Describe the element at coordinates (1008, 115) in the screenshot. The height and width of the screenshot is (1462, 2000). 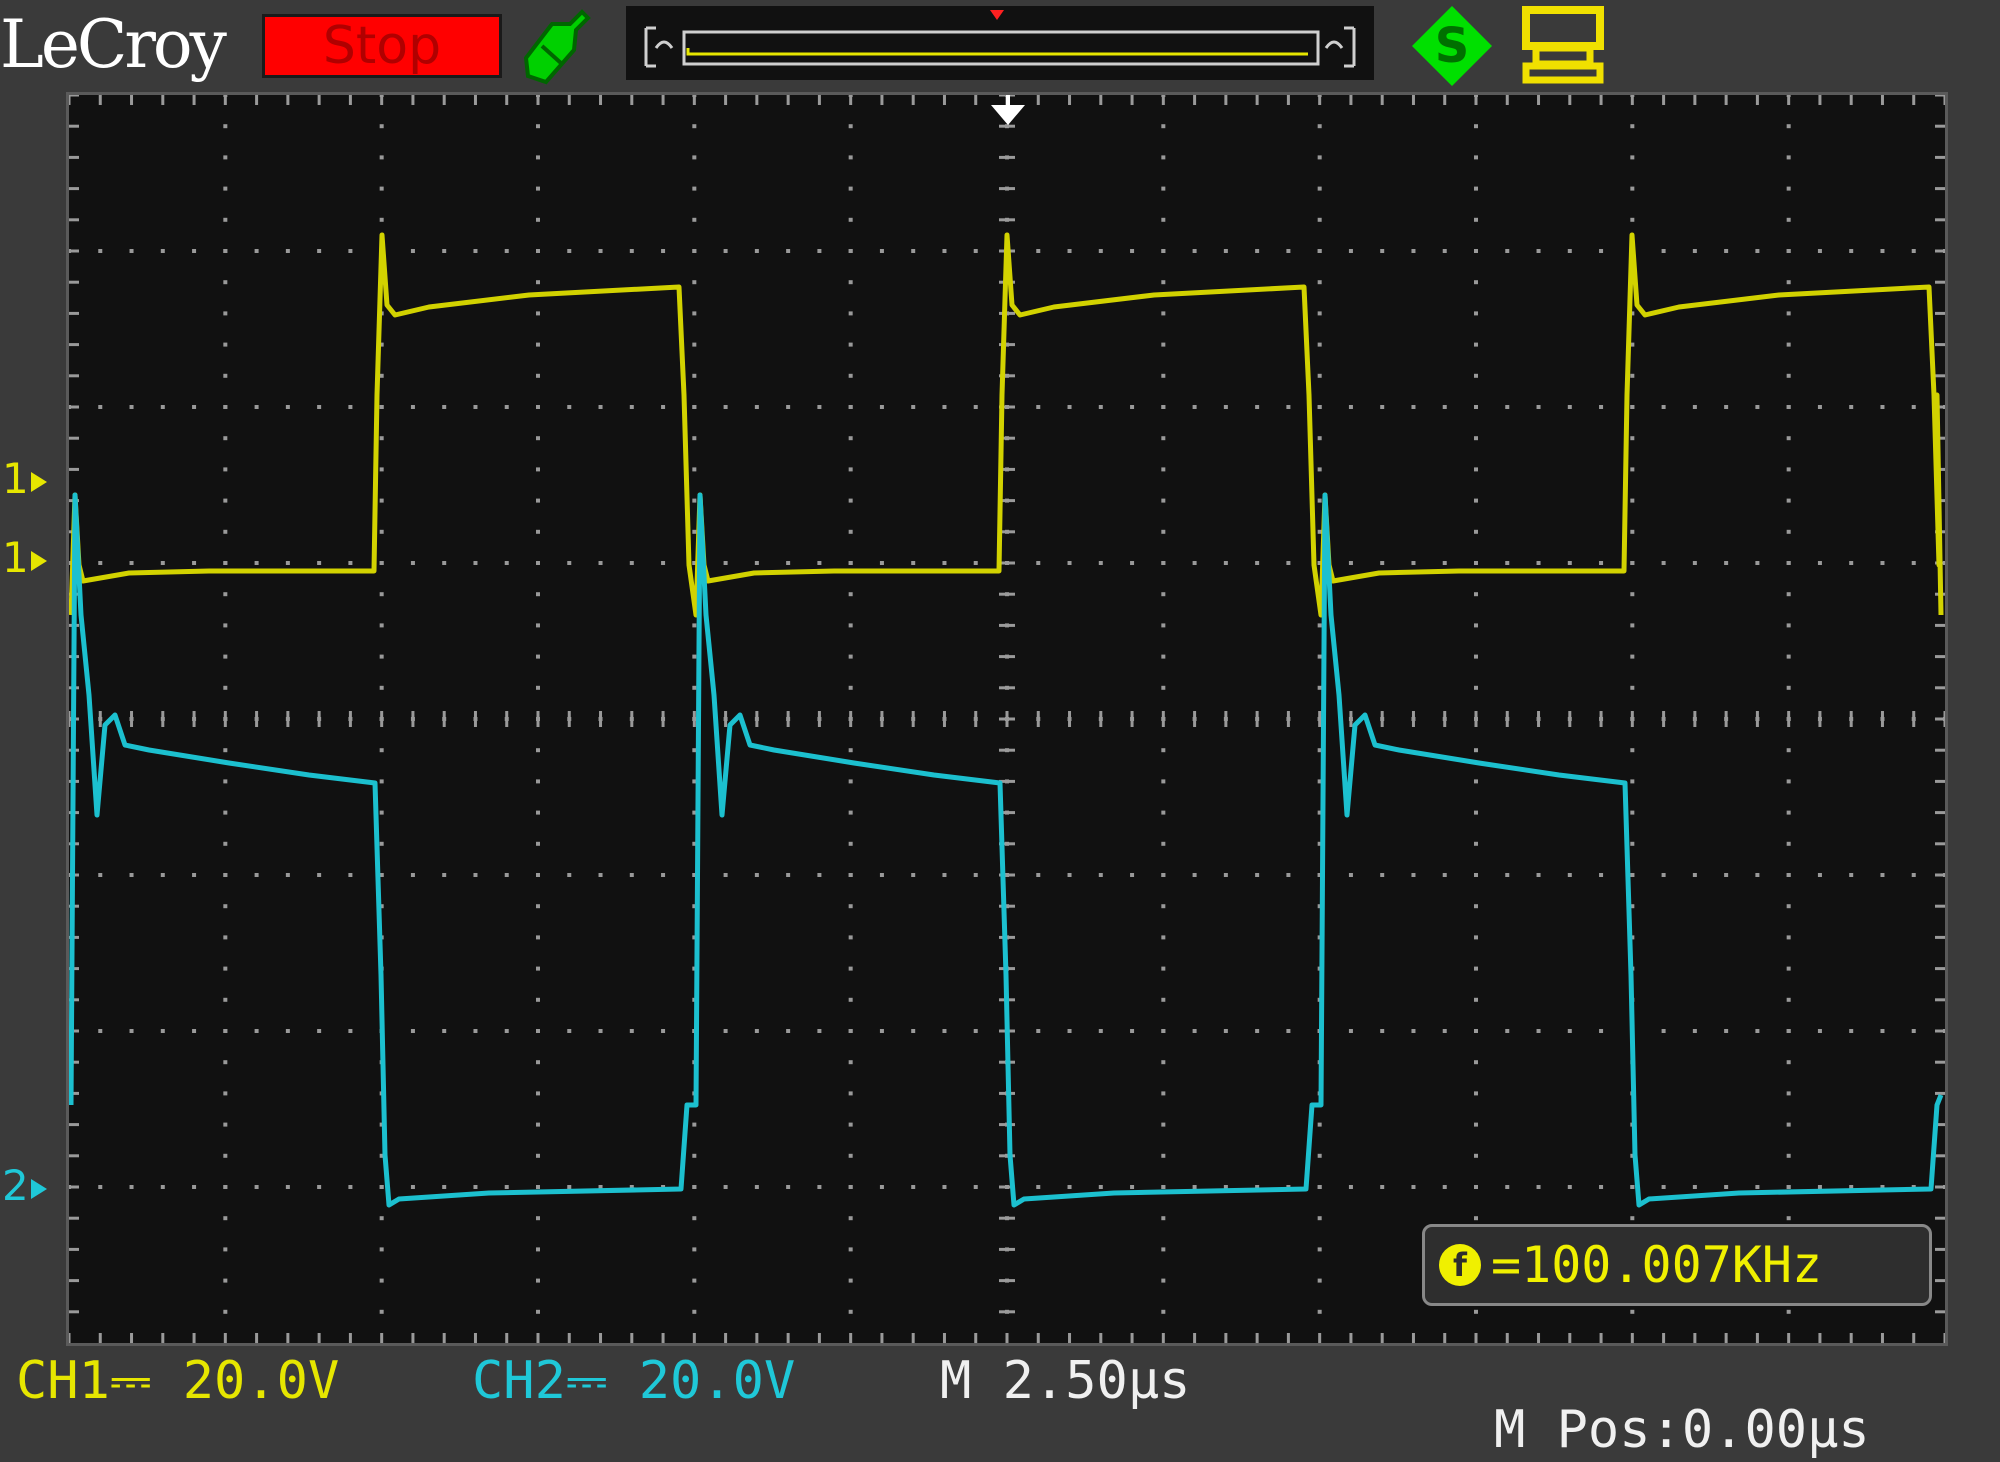
I see `trigger-position-marker` at that location.